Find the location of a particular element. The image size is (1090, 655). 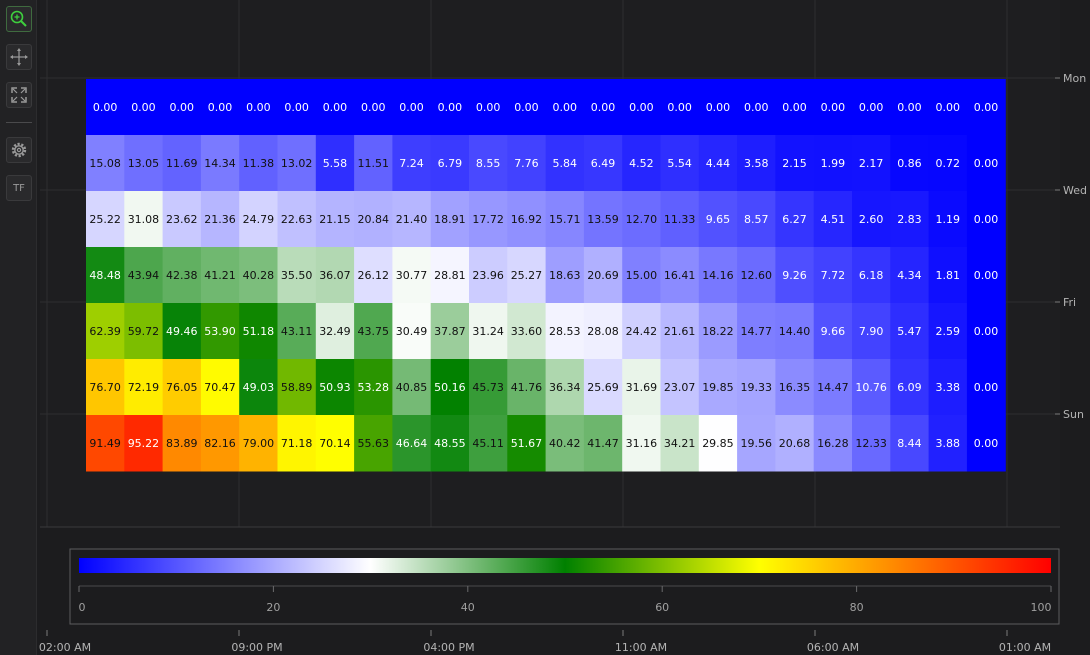

cell-value-label: 41.21 is located at coordinates (220, 275).